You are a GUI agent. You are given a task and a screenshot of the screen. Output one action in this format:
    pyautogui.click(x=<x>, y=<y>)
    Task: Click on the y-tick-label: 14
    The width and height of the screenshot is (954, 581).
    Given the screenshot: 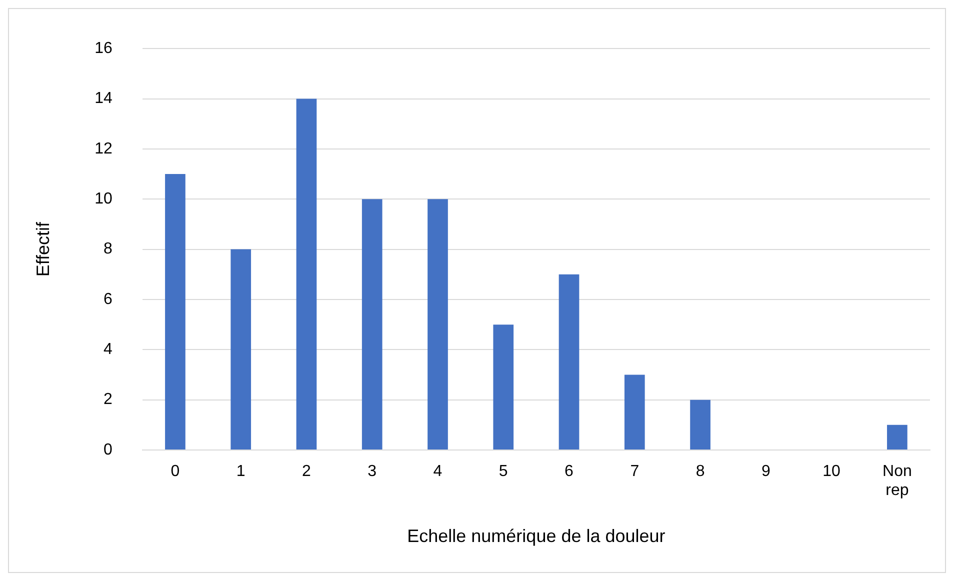 What is the action you would take?
    pyautogui.click(x=103, y=99)
    